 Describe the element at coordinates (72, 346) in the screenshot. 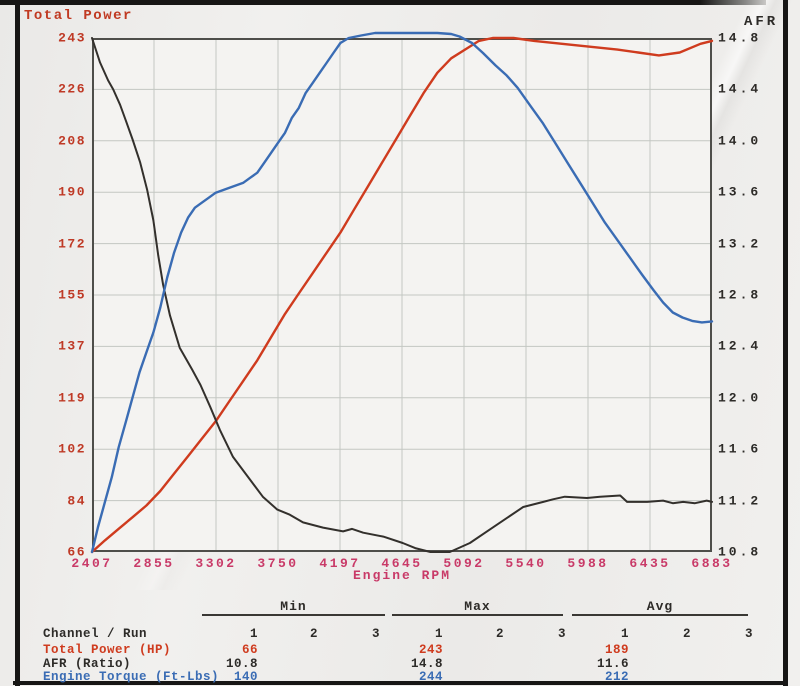

I see `left-axis-tick-label: 137` at that location.